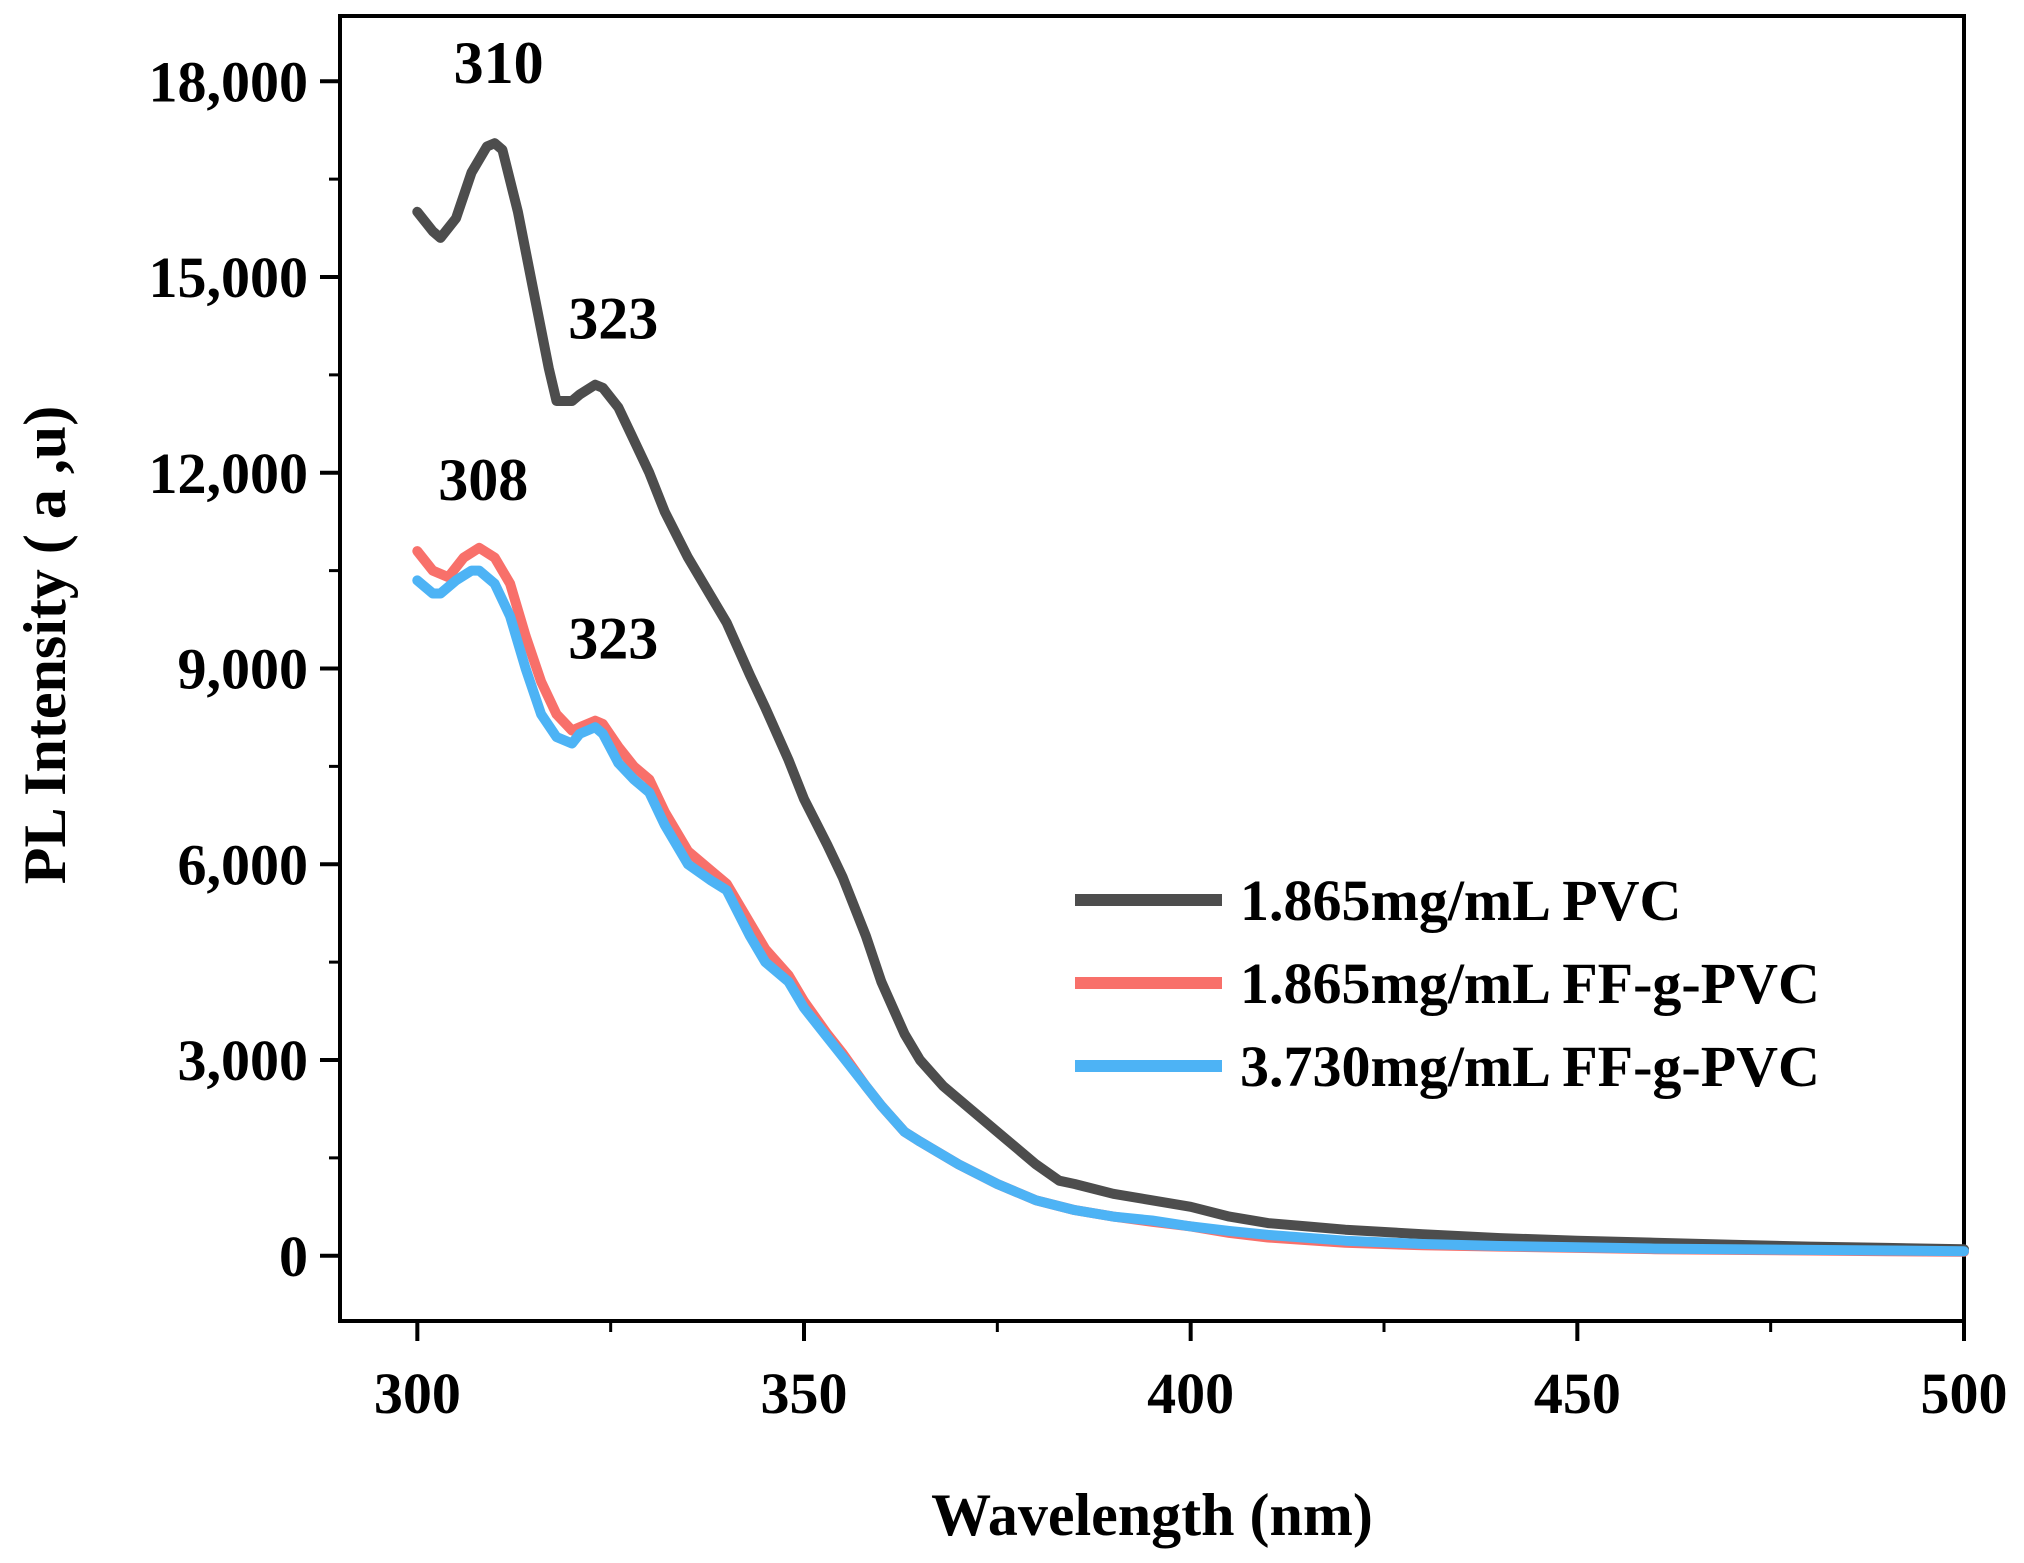  Describe the element at coordinates (45, 645) in the screenshot. I see `y-axis-title: PL Intensity ( a ,u)` at that location.